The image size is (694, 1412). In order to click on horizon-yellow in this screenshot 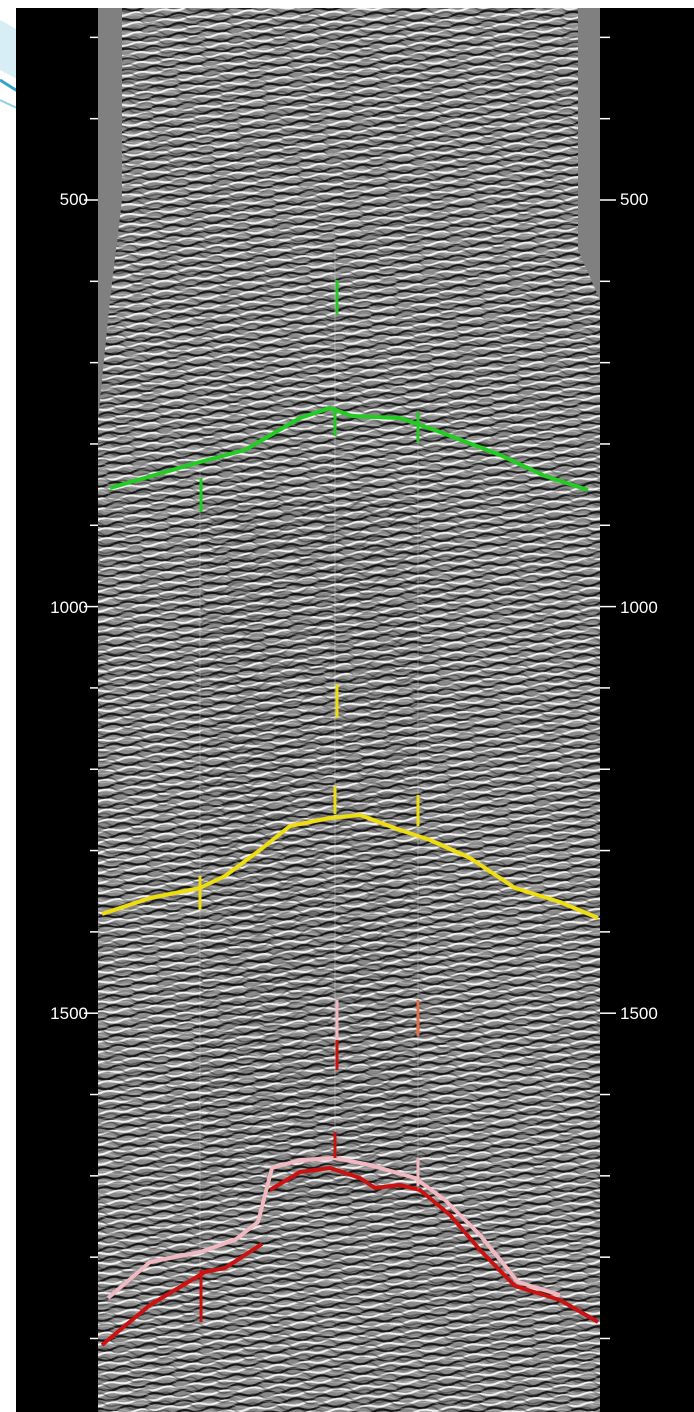, I will do `click(350, 866)`.